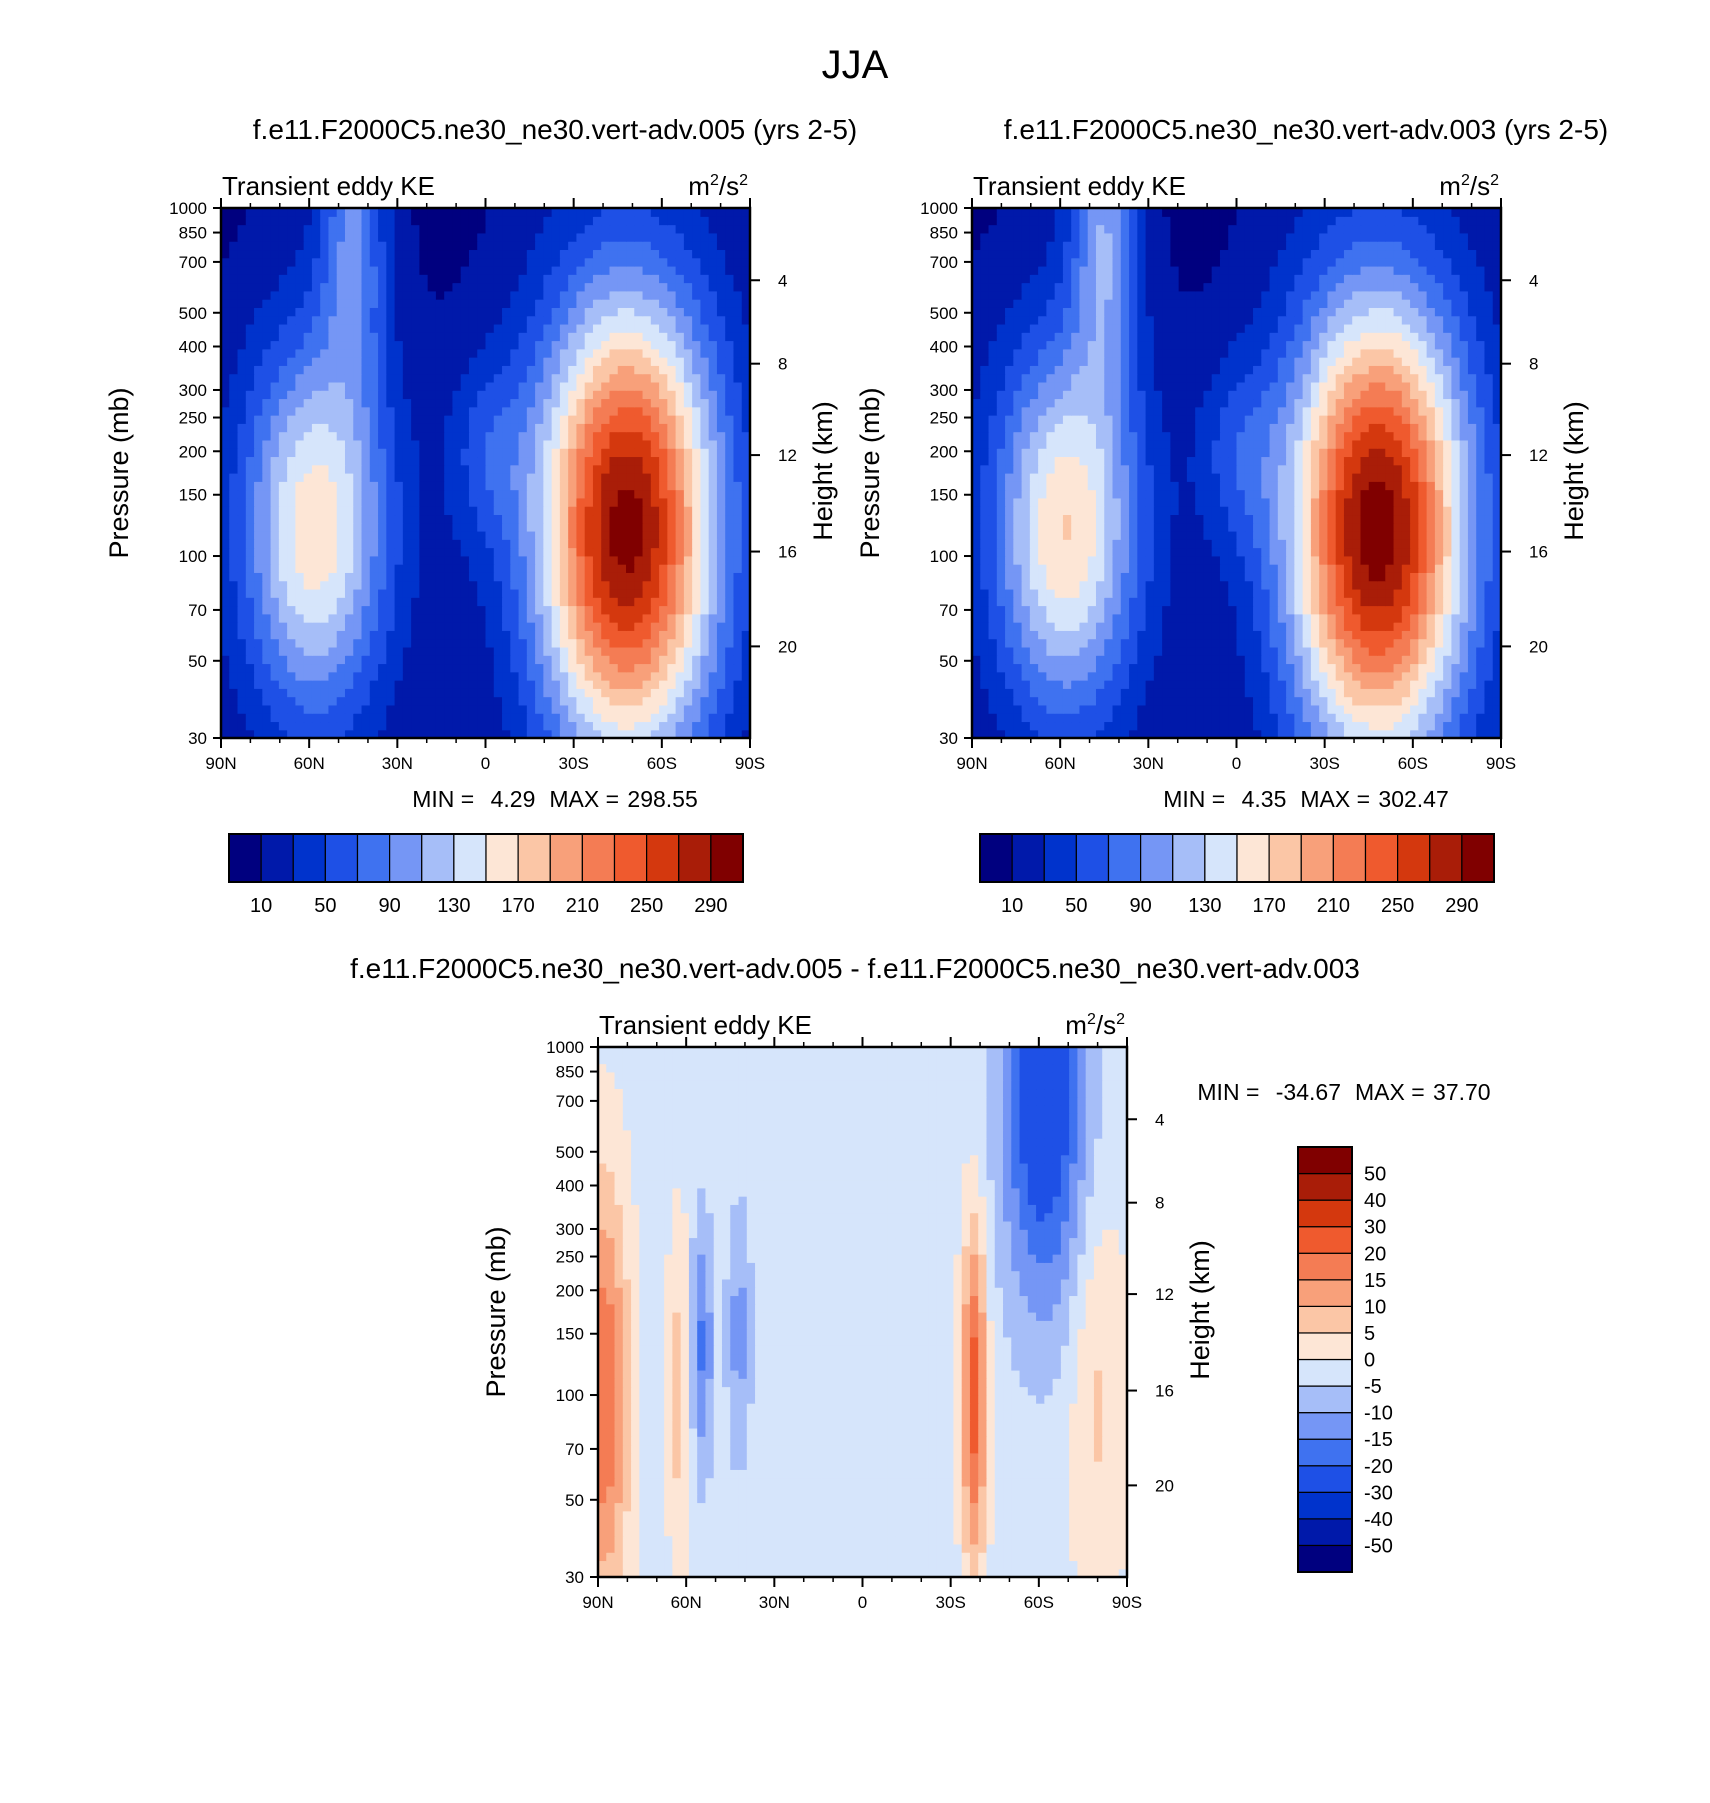 The width and height of the screenshot is (1710, 1803). Describe the element at coordinates (193, 346) in the screenshot. I see `y-tick-label: 400` at that location.